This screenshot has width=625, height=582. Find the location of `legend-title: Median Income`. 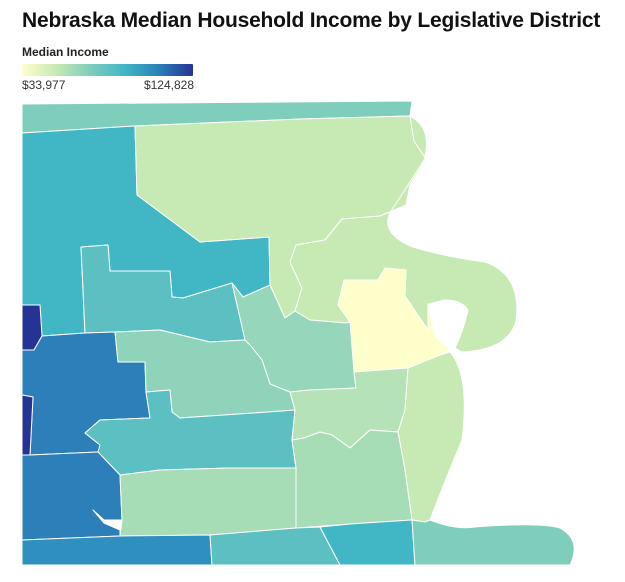

legend-title: Median Income is located at coordinates (65, 52).